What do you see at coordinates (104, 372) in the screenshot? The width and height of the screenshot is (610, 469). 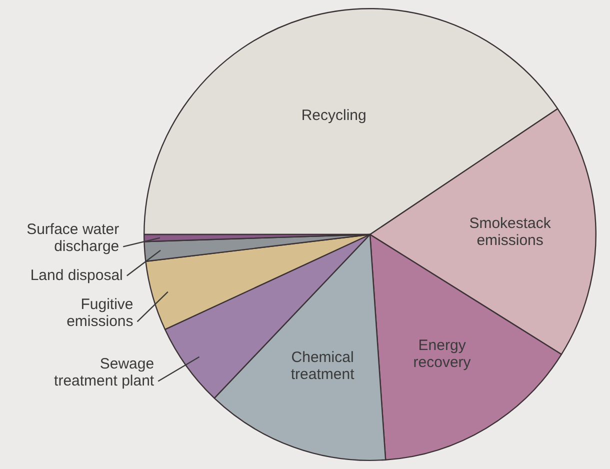 I see `slice-label: Sewage treatment plant` at bounding box center [104, 372].